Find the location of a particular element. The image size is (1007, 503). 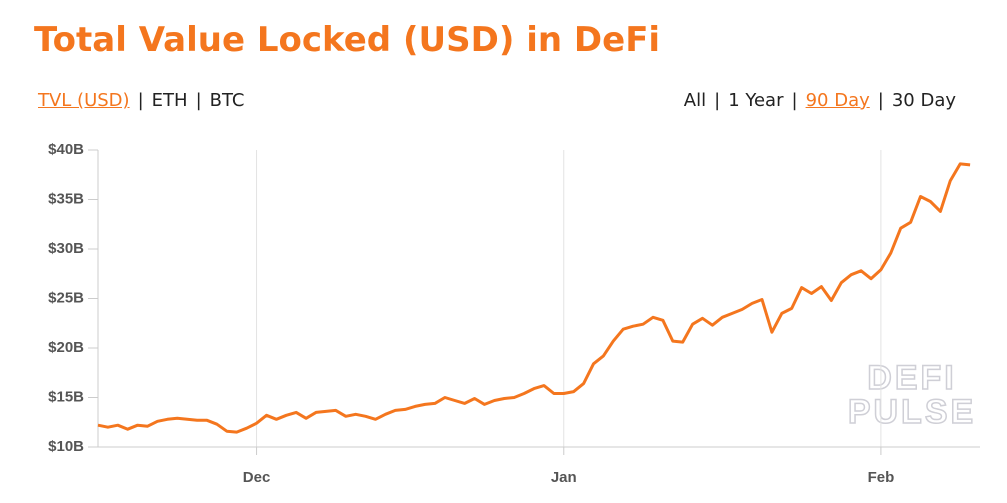

range-tabs: All | 1 Year | 90 Day | 30 Day is located at coordinates (820, 100).